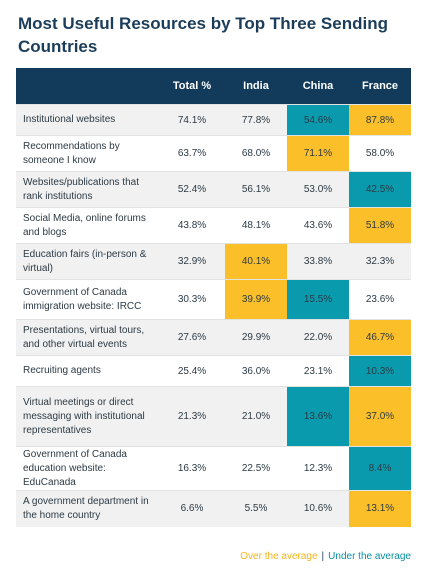 This screenshot has width=431, height=579. I want to click on cell-total: 63.7%, so click(192, 153).